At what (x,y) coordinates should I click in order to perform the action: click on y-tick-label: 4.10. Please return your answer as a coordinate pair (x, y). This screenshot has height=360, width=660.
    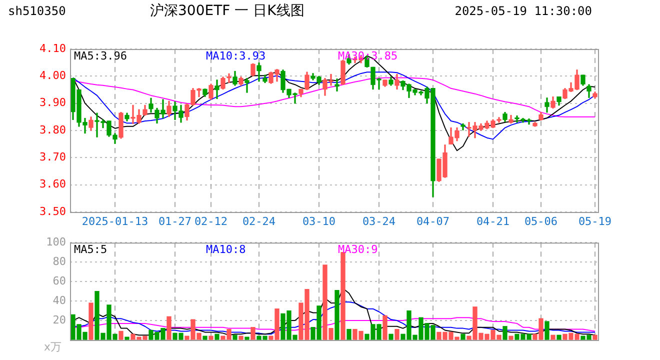
    Looking at the image, I should click on (53, 48).